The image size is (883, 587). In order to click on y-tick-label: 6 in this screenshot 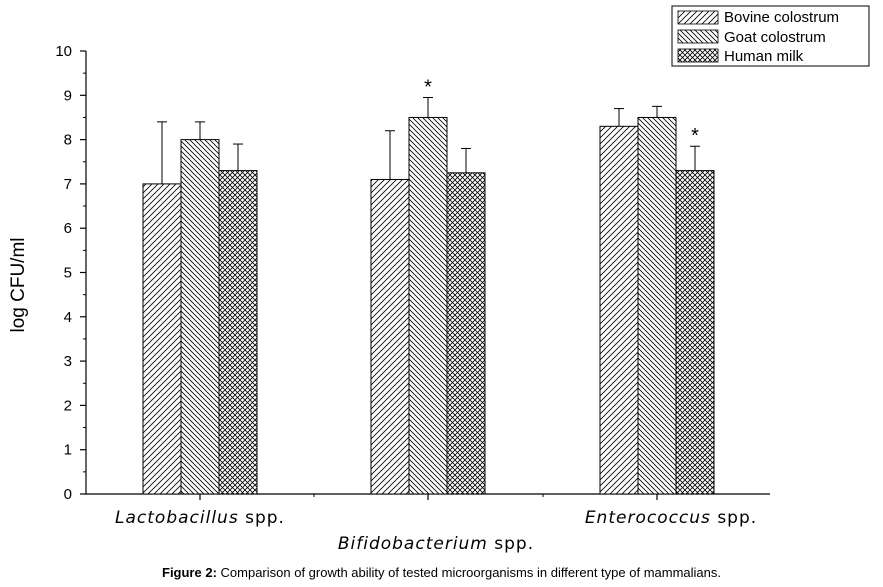, I will do `click(68, 228)`.